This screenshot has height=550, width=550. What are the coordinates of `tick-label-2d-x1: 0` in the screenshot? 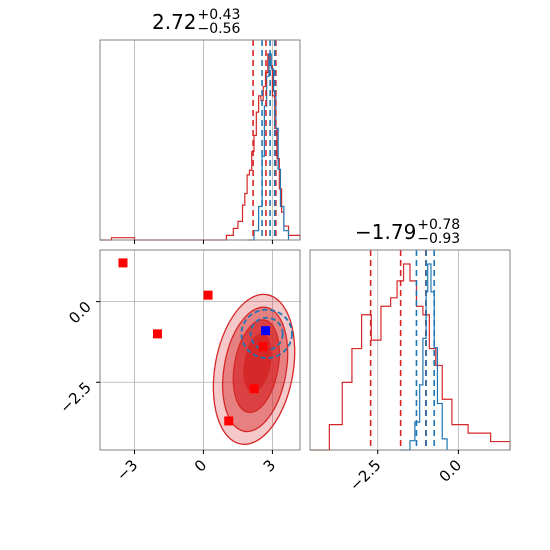 It's located at (200, 465).